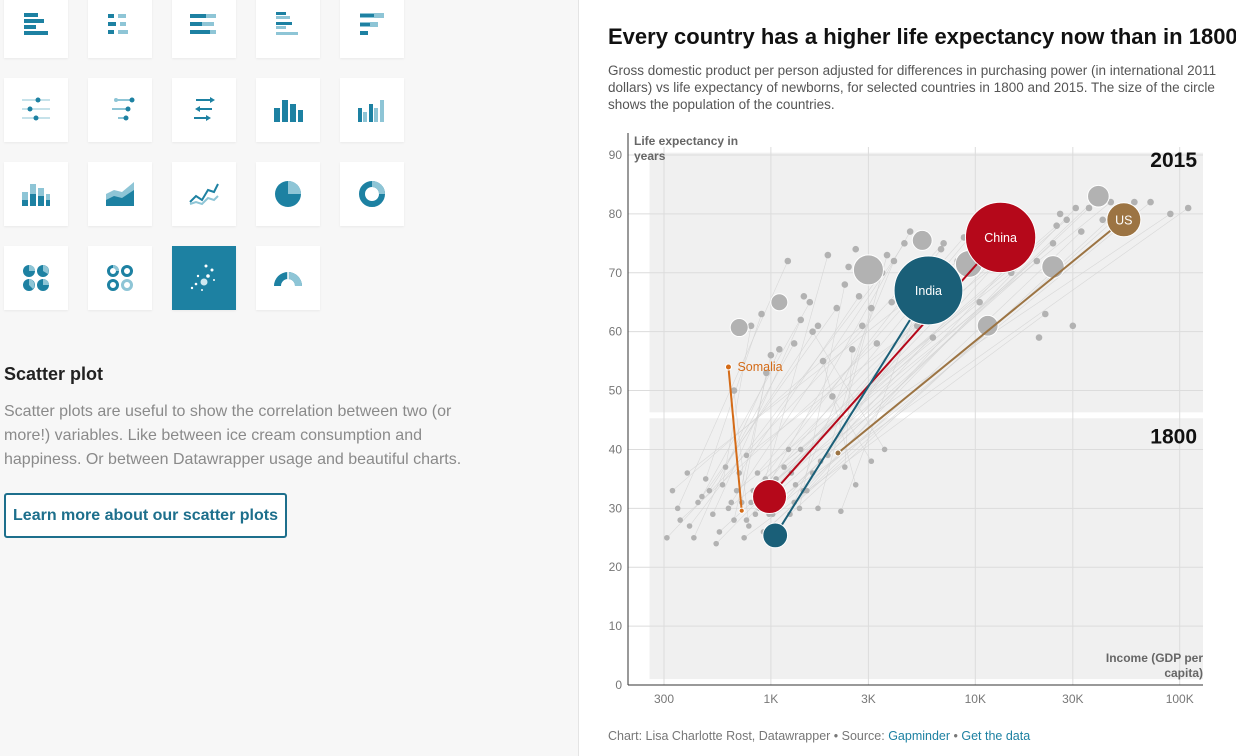  I want to click on chart-type-tile-column-chart, so click(288, 110).